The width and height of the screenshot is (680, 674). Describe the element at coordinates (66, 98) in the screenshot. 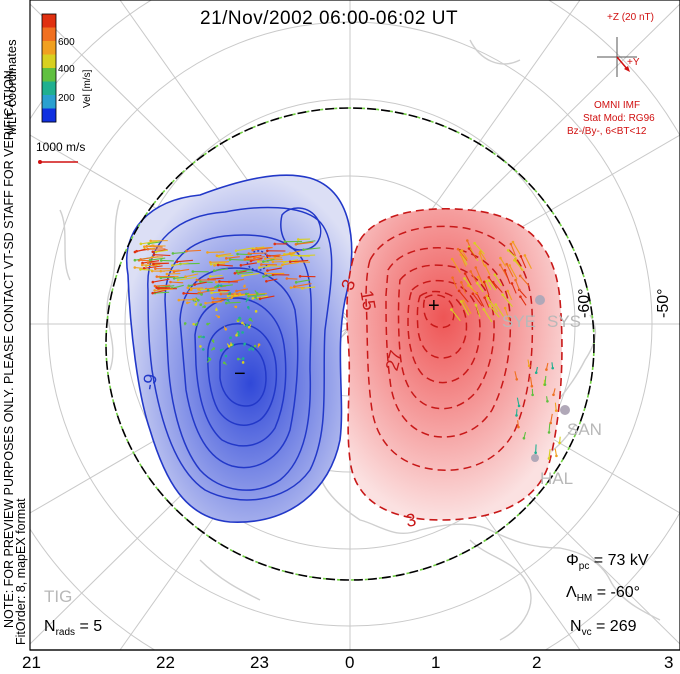

I see `colorbar-tick-200: 200` at that location.